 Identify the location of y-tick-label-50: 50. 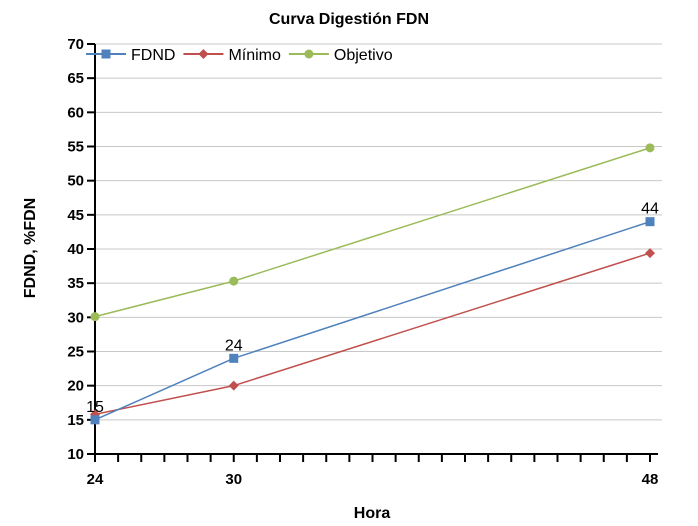
(75, 181).